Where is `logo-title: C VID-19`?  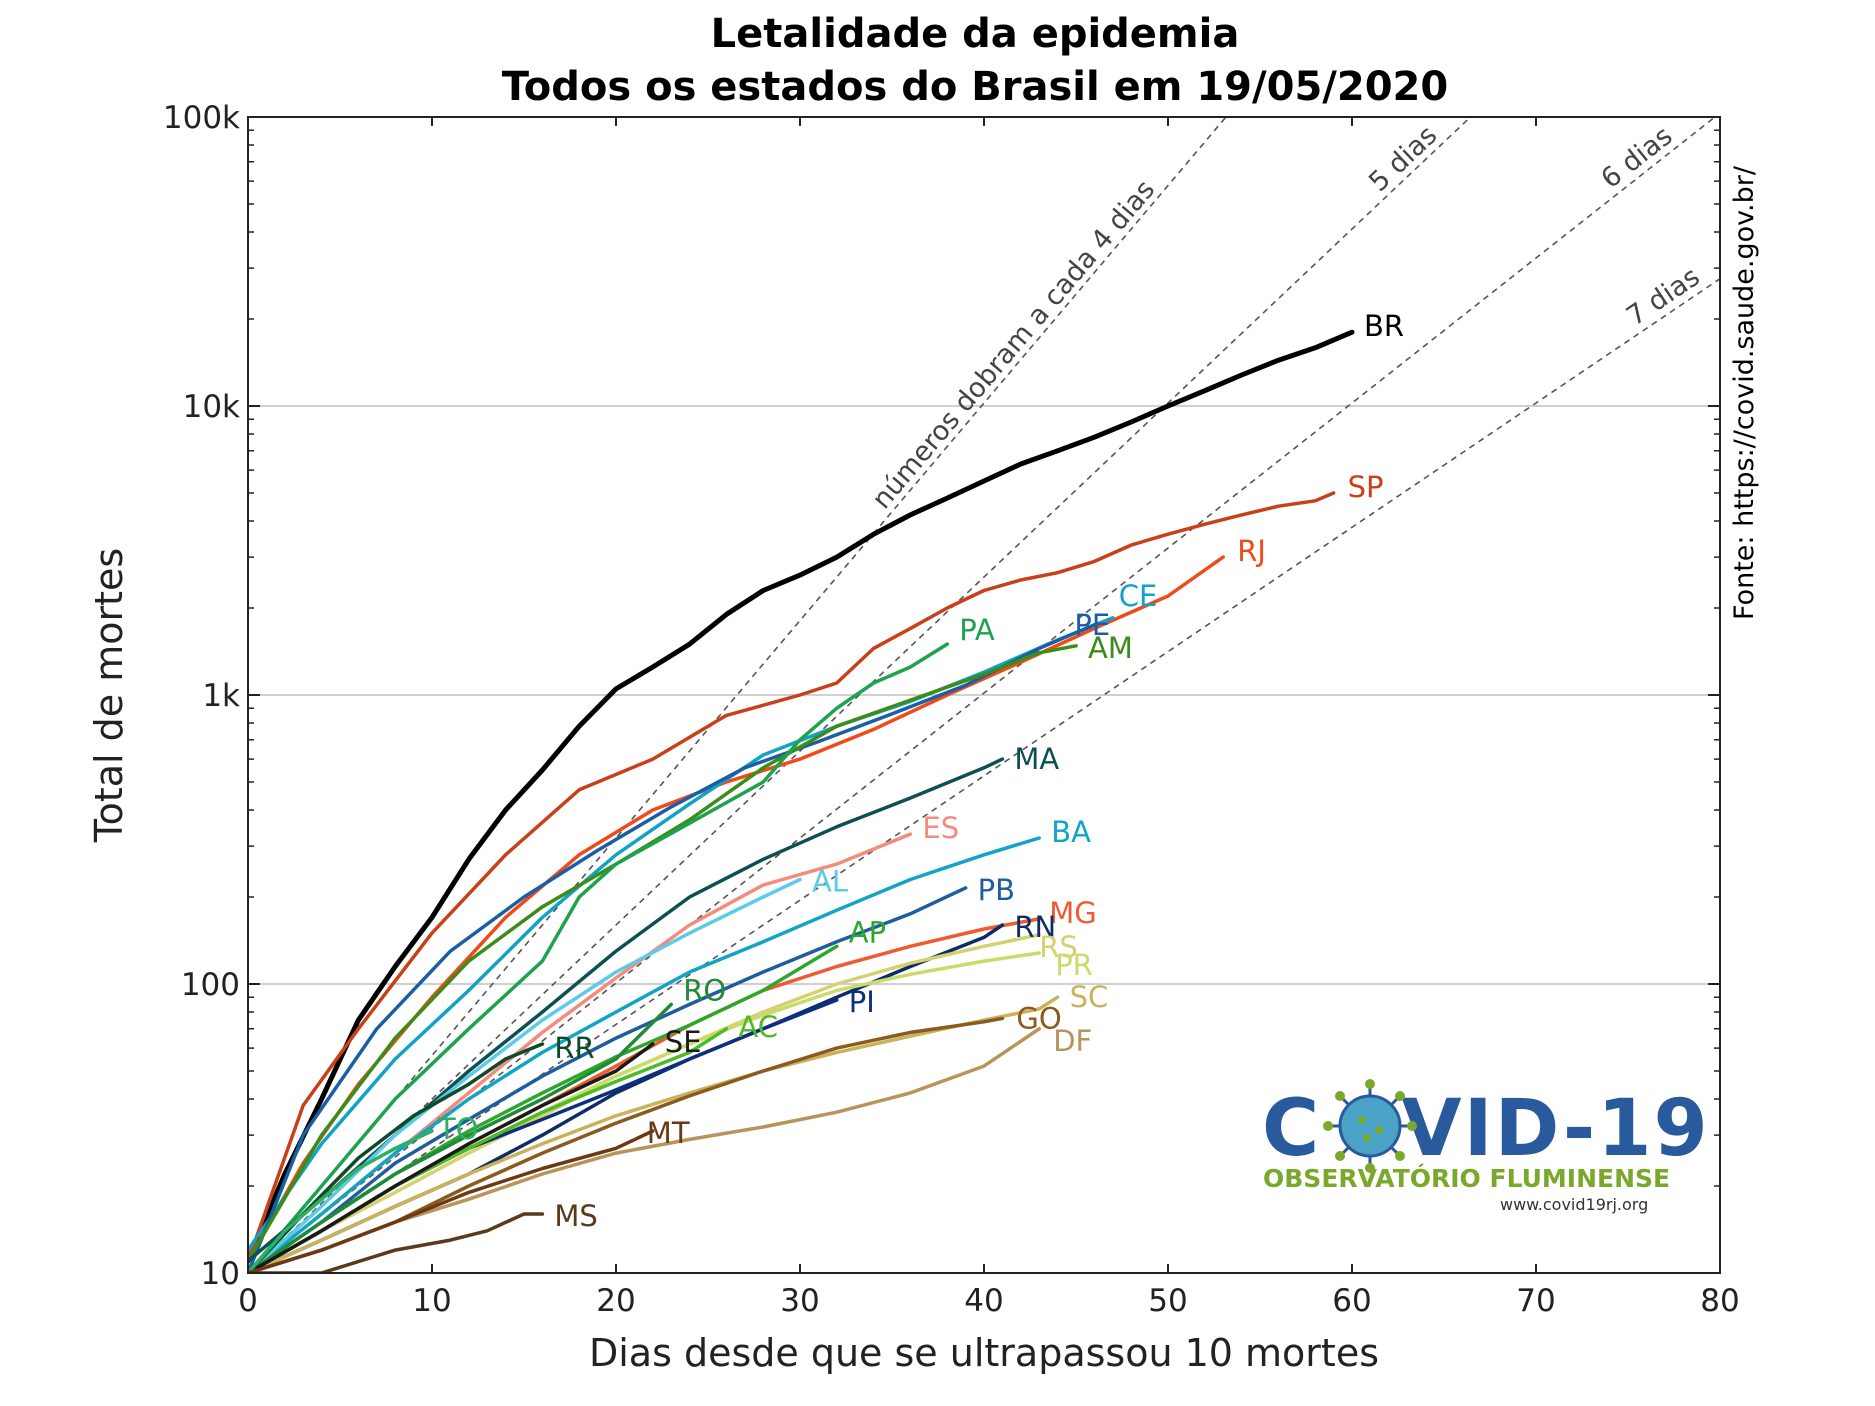
logo-title: C VID-19 is located at coordinates (1486, 1129).